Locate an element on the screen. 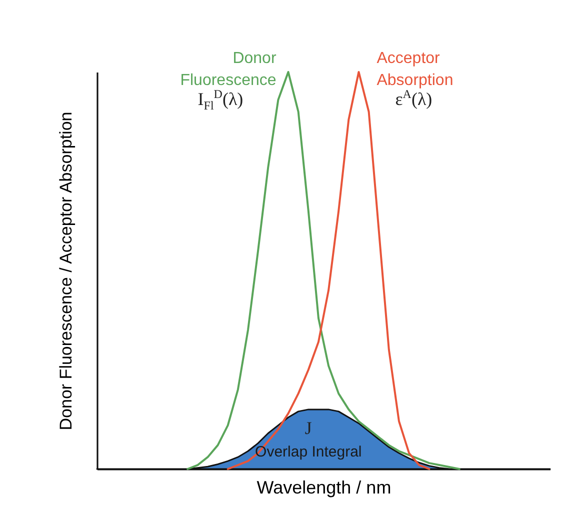  annotation: I$_{Fl}$$^{D}$(λ) is located at coordinates (221, 100).